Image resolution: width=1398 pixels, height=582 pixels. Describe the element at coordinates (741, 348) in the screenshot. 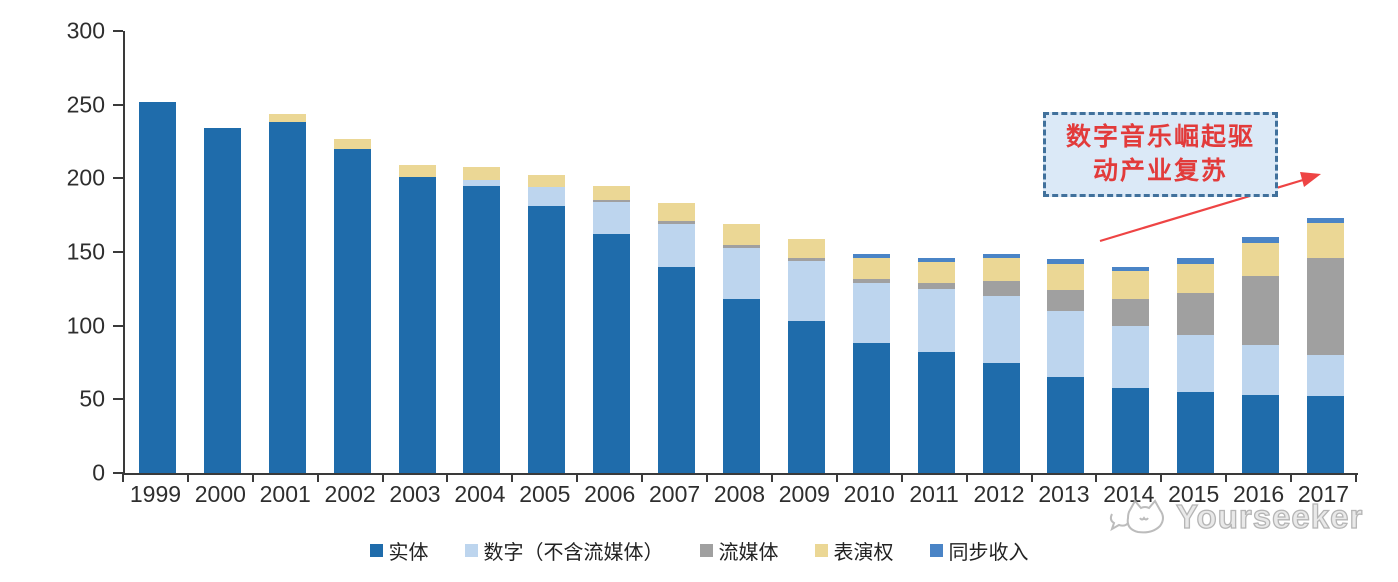

I see `stacked-bar-2008` at that location.